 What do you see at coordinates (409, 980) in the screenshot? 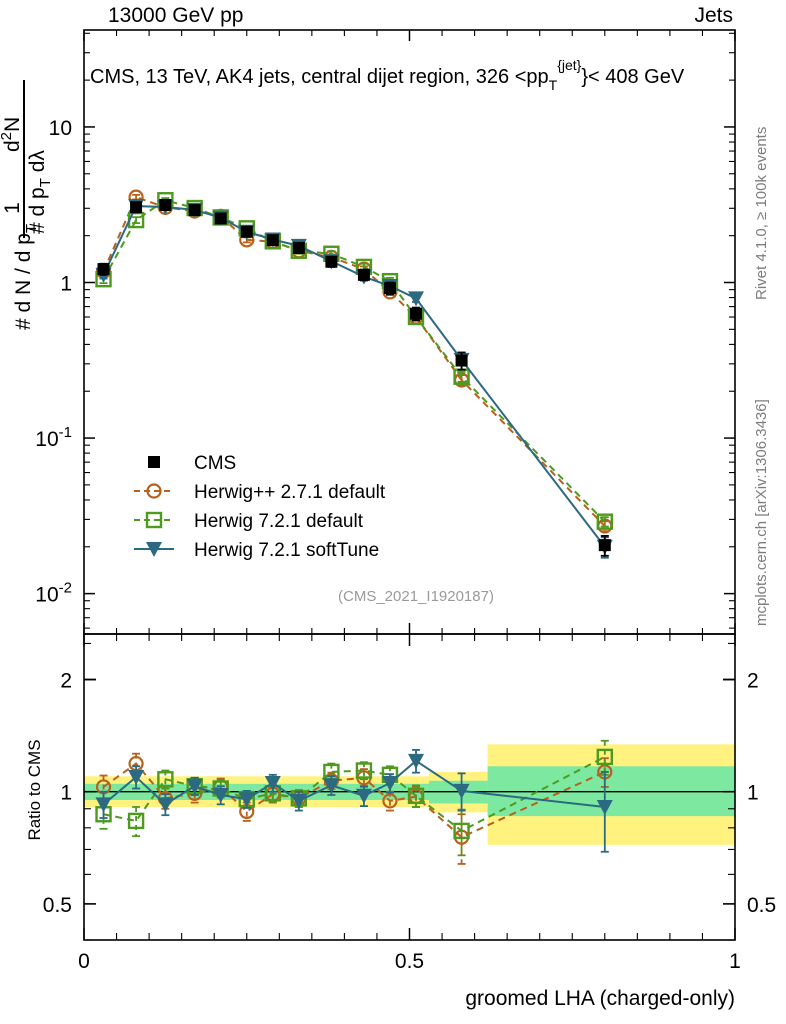
I see `xaxis-labels: 0 0.5 1 groomed LHA (charged-only)` at bounding box center [409, 980].